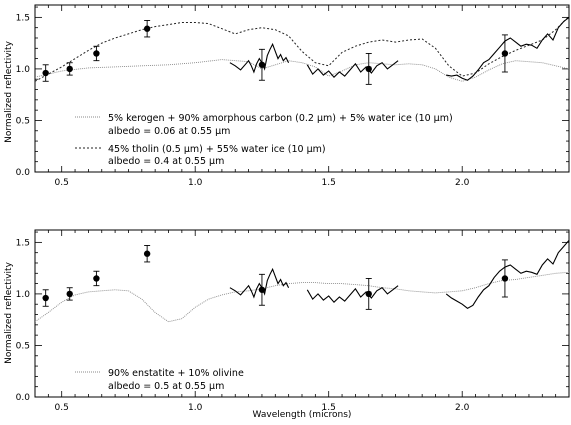  I want to click on legend-entry-2-note: albedo = 0.4 at 0.55 µm, so click(166, 161).